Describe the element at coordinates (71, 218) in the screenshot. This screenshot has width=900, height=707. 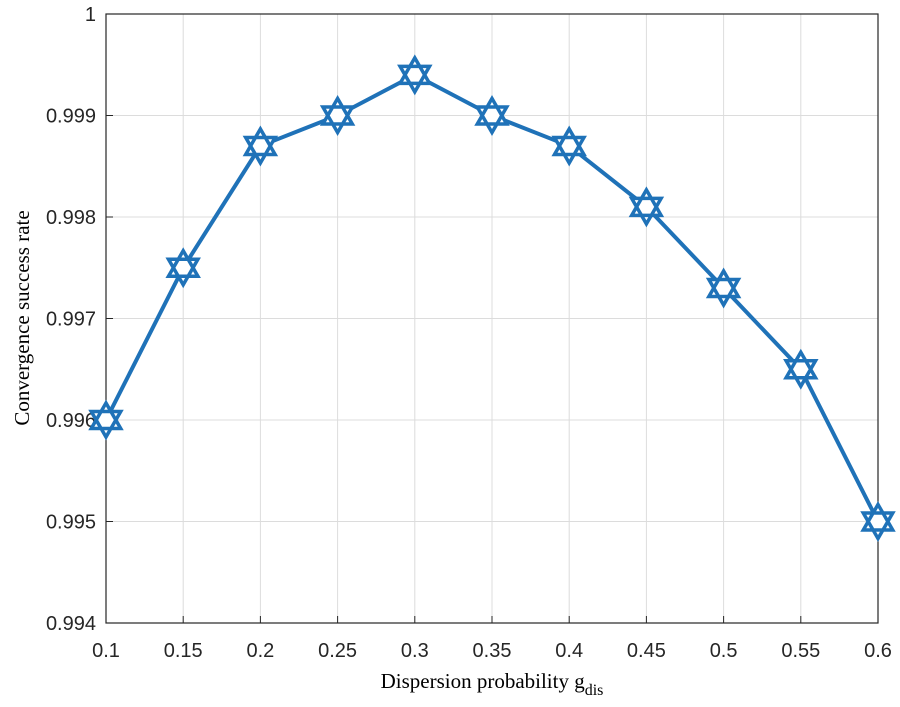
I see `y-tick-label: 0.998` at that location.